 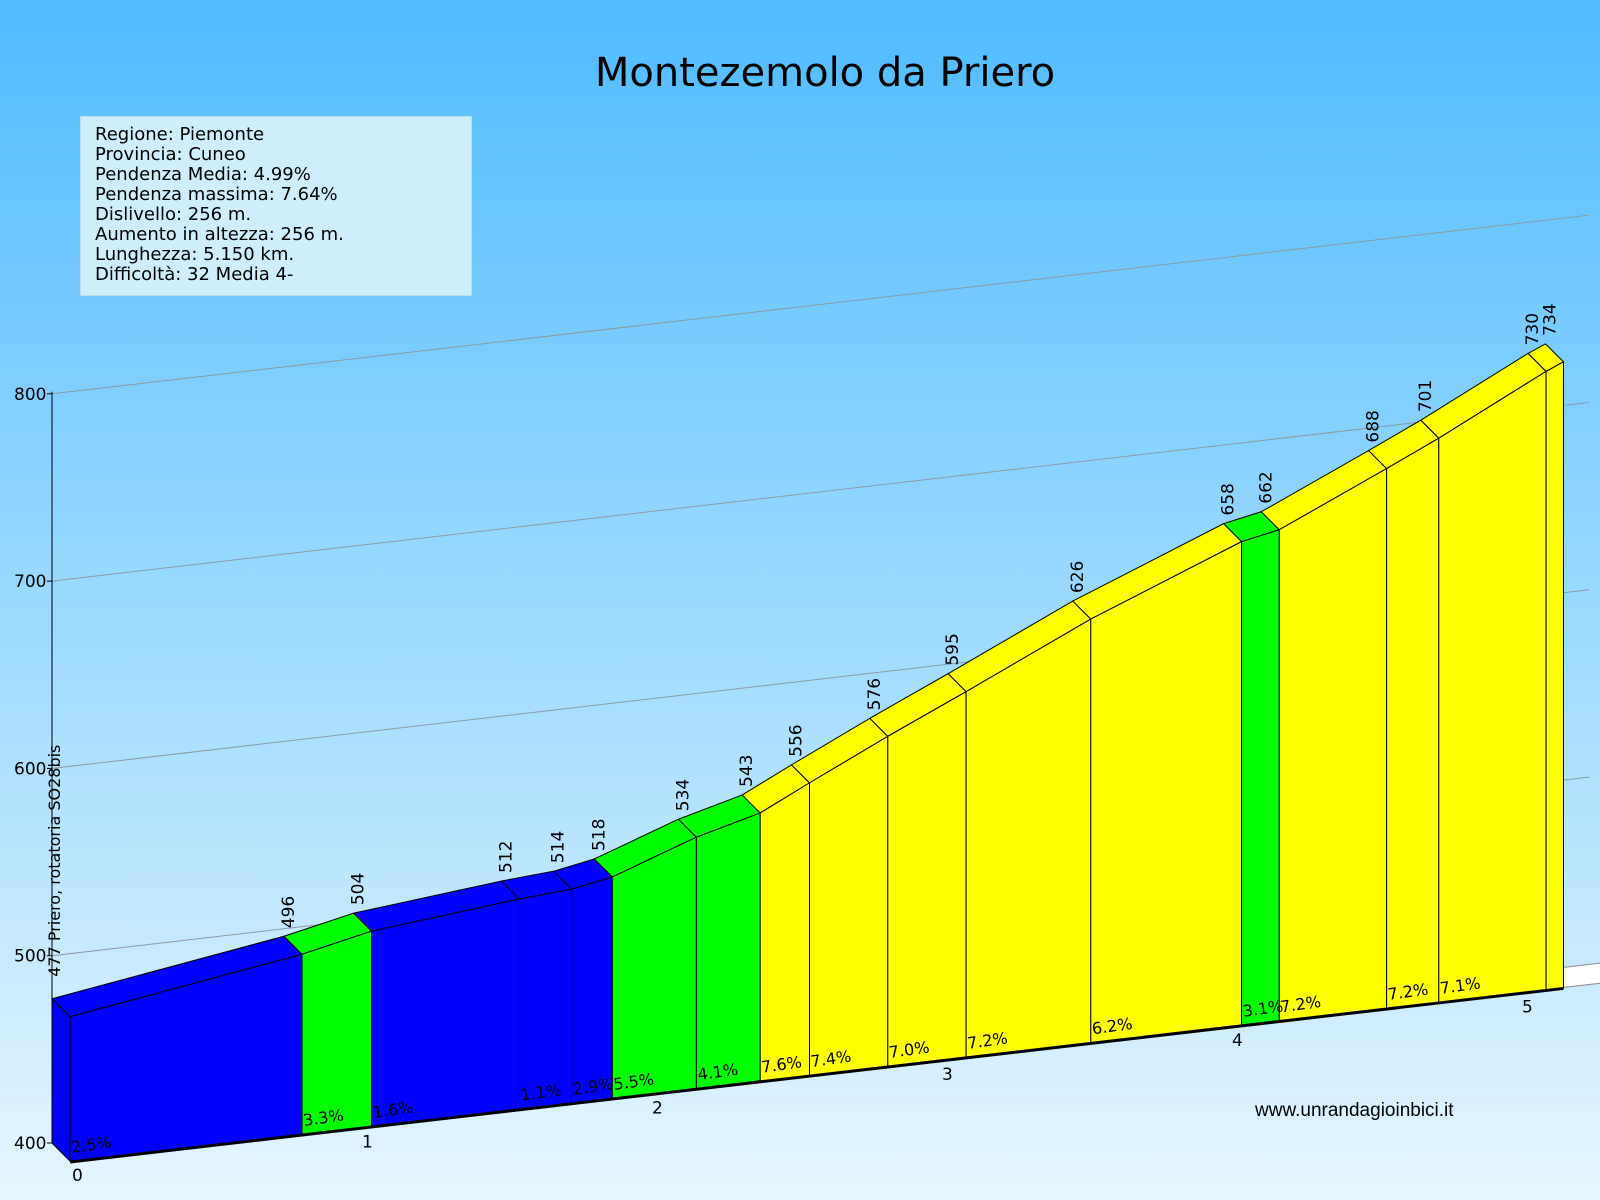 What do you see at coordinates (359, 889) in the screenshot?
I see `elevation-label: 504` at bounding box center [359, 889].